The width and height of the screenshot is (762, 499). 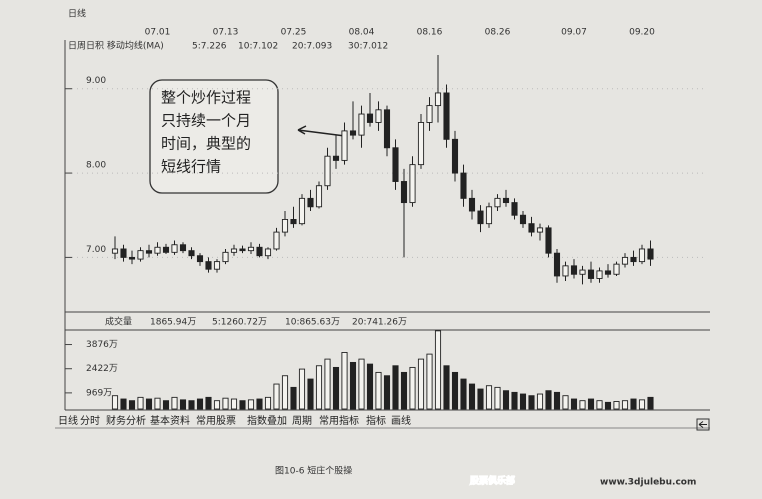 What do you see at coordinates (90, 421) in the screenshot?
I see `toolbar-item: 分时` at bounding box center [90, 421].